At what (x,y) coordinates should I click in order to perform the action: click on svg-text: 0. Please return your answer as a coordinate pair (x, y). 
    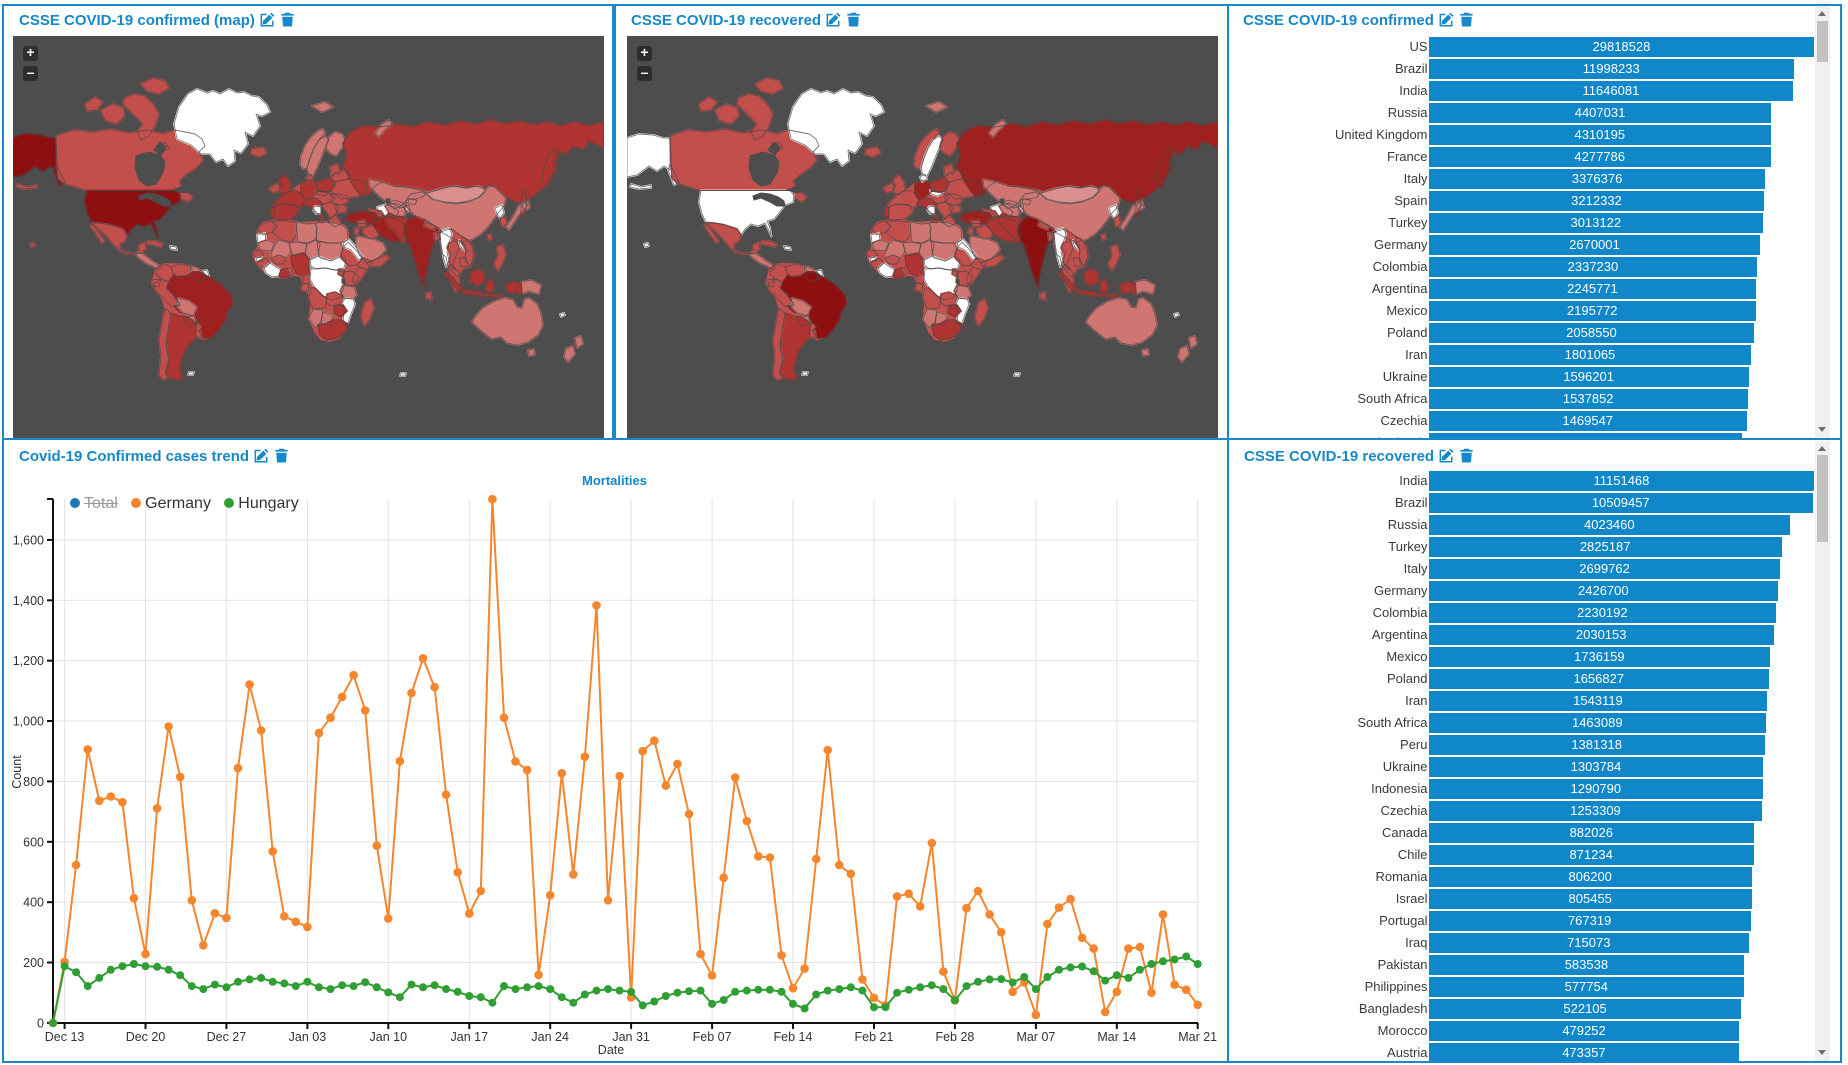
    Looking at the image, I should click on (40, 1023).